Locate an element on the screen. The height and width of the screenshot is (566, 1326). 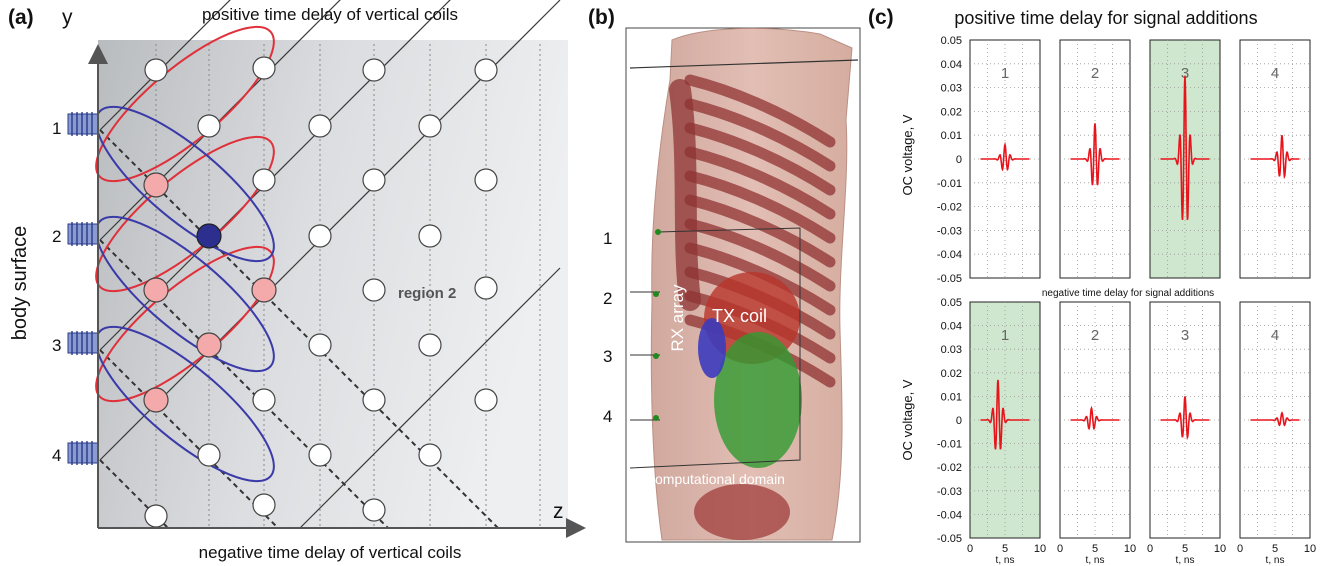
signal-panel-0-0: 1 is located at coordinates (1005, 159).